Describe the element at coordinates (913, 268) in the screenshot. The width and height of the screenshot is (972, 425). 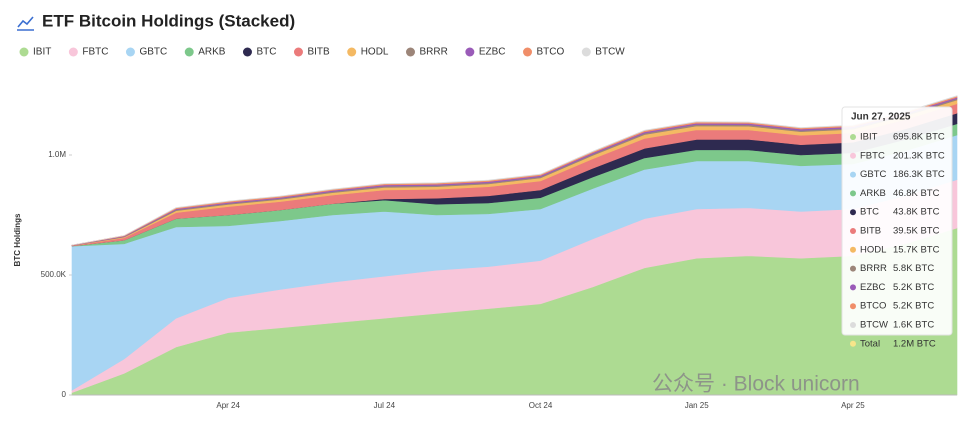
I see `tooltip-value: 5.8K BTC` at that location.